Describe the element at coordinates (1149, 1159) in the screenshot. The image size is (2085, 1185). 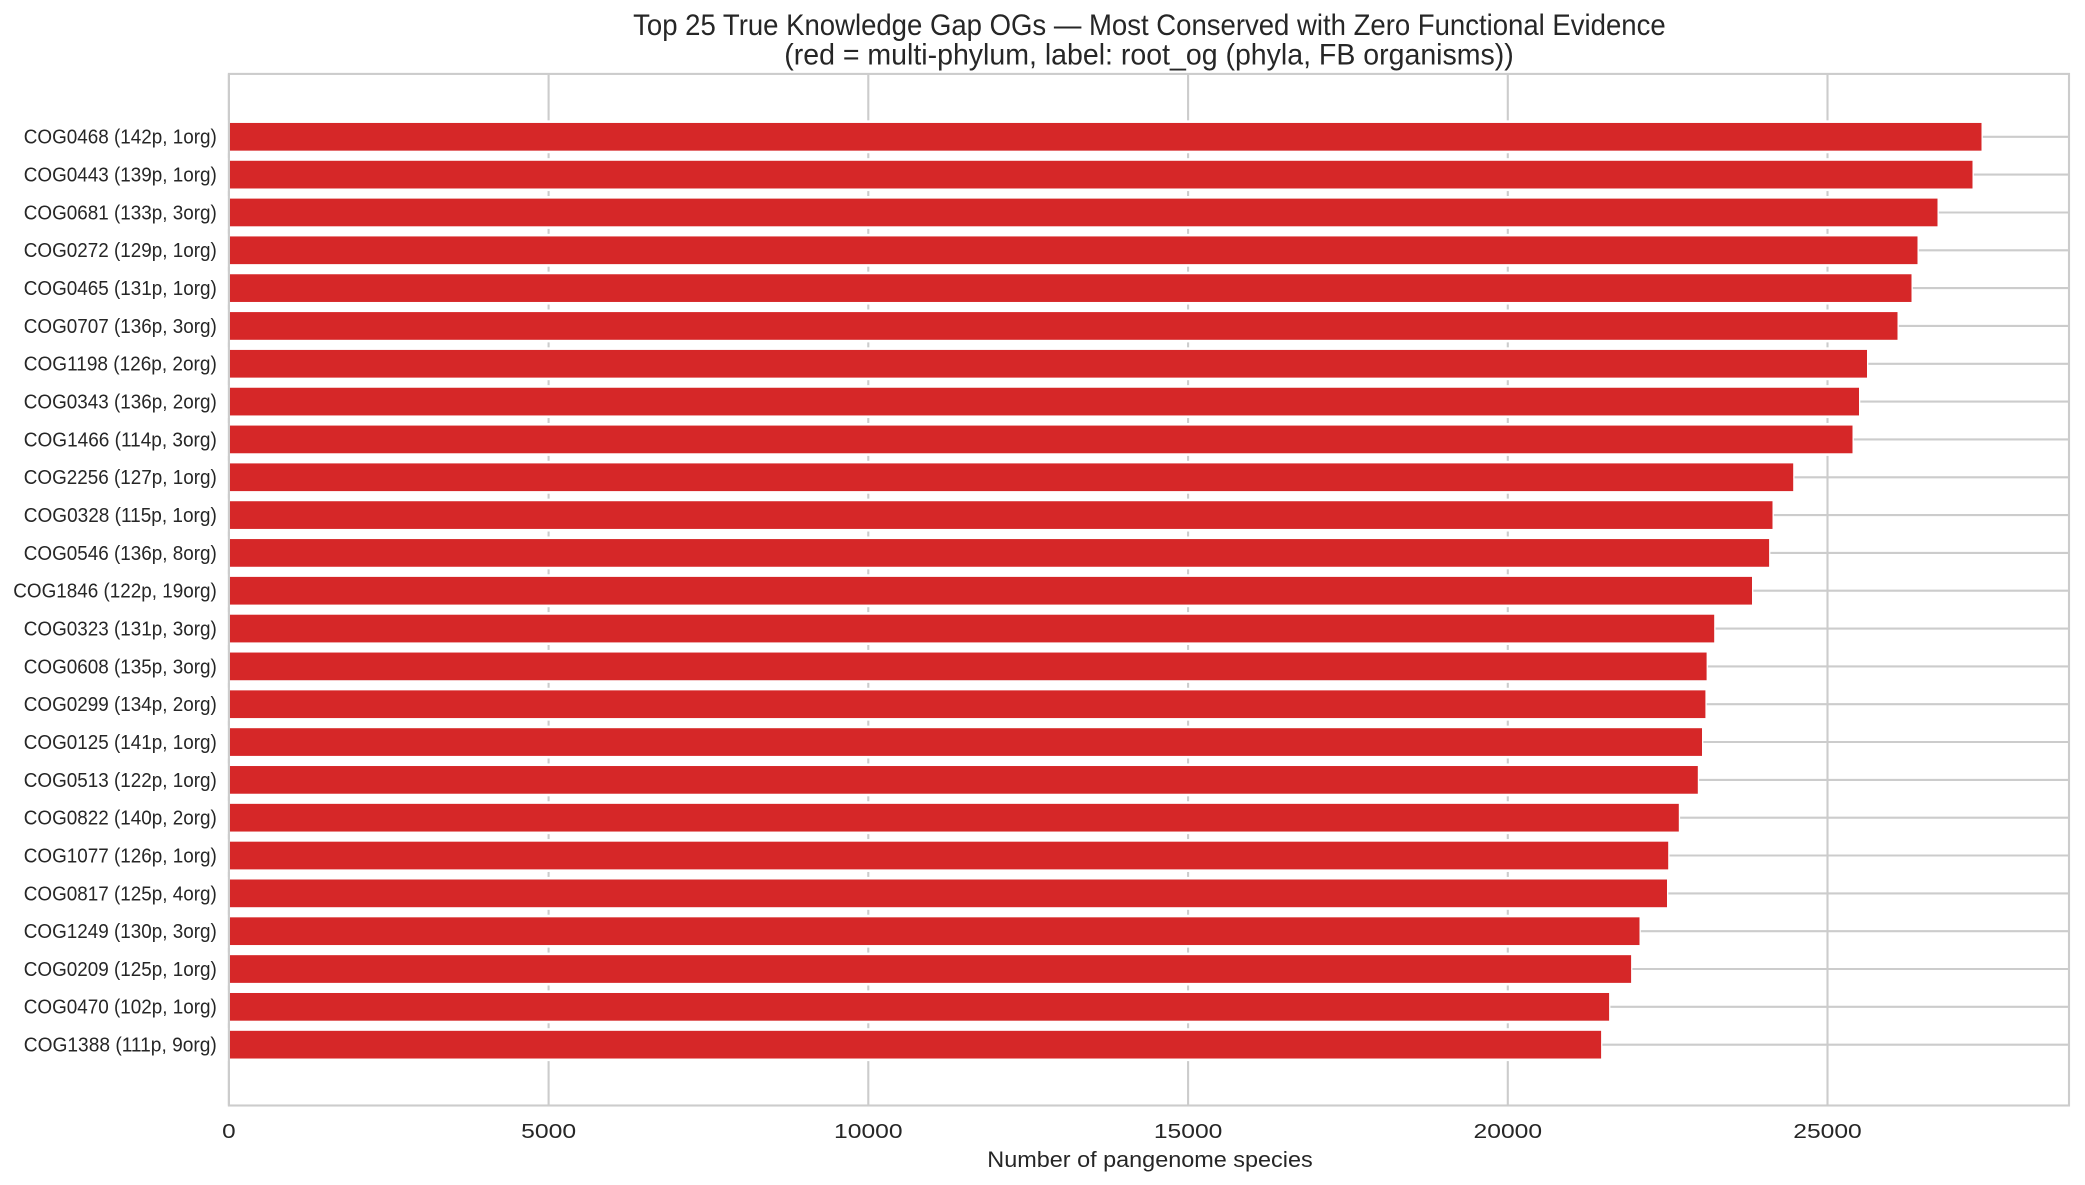
I see `svg-text: Number of pangenome species` at that location.